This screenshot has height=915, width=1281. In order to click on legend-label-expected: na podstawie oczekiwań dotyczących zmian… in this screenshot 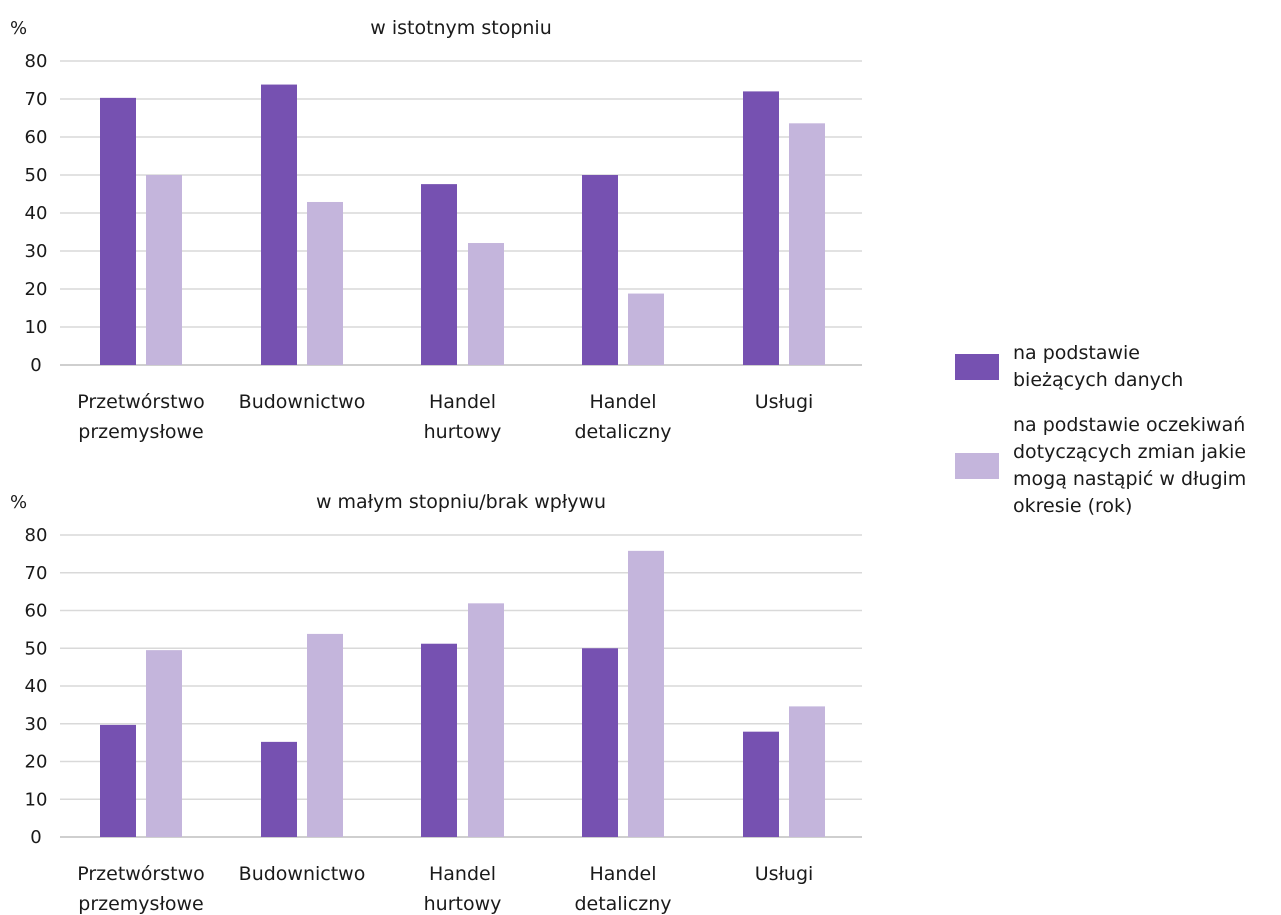, I will do `click(1129, 466)`.